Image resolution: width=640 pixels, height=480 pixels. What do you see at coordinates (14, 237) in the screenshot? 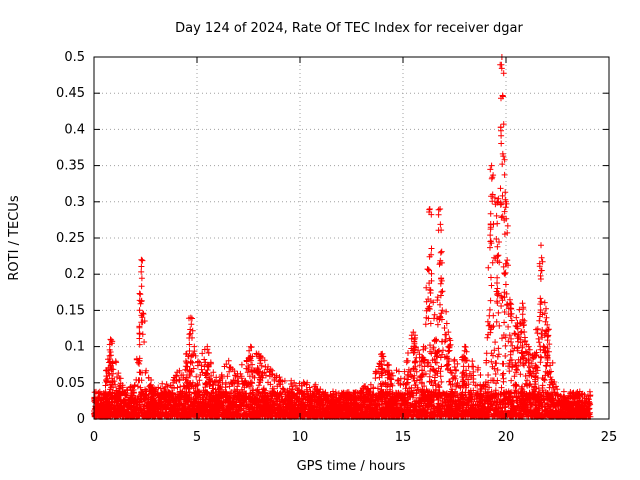
I see `y-axis-label: ROTI / TECUs` at bounding box center [14, 237].